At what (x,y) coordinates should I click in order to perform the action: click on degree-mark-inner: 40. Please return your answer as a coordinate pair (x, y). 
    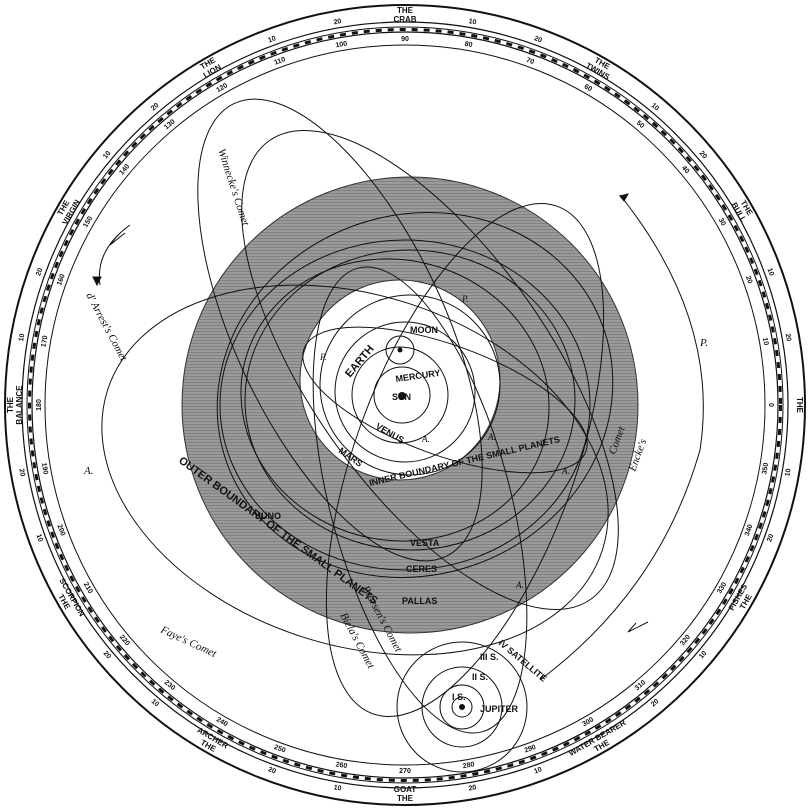
    Looking at the image, I should click on (685, 170).